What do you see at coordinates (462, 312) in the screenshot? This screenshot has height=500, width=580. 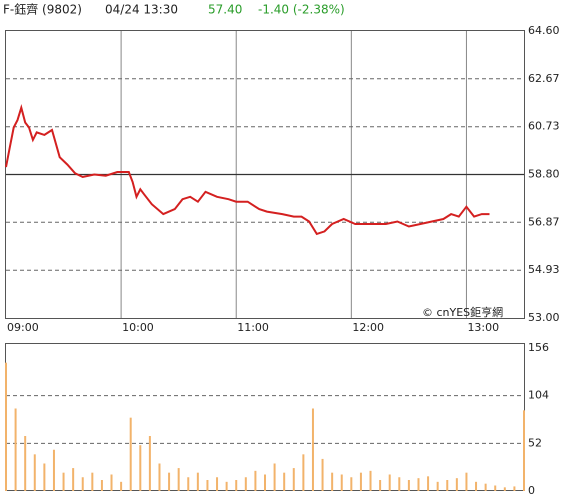 I see `watermark: © cnYES鉅亨網` at bounding box center [462, 312].